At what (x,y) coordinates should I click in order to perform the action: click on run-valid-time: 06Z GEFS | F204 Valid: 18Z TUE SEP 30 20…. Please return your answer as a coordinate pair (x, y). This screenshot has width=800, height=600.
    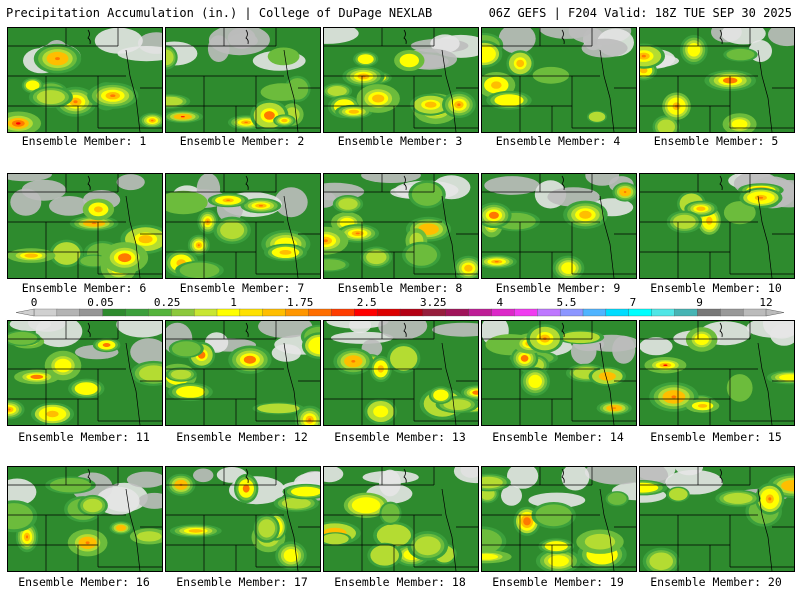
    Looking at the image, I should click on (640, 13).